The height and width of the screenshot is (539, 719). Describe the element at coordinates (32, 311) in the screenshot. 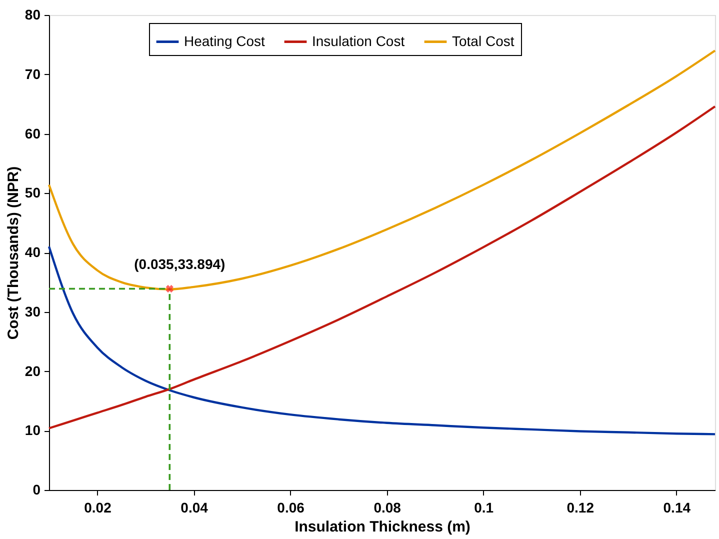

I see `y-tick-label: 30` at that location.